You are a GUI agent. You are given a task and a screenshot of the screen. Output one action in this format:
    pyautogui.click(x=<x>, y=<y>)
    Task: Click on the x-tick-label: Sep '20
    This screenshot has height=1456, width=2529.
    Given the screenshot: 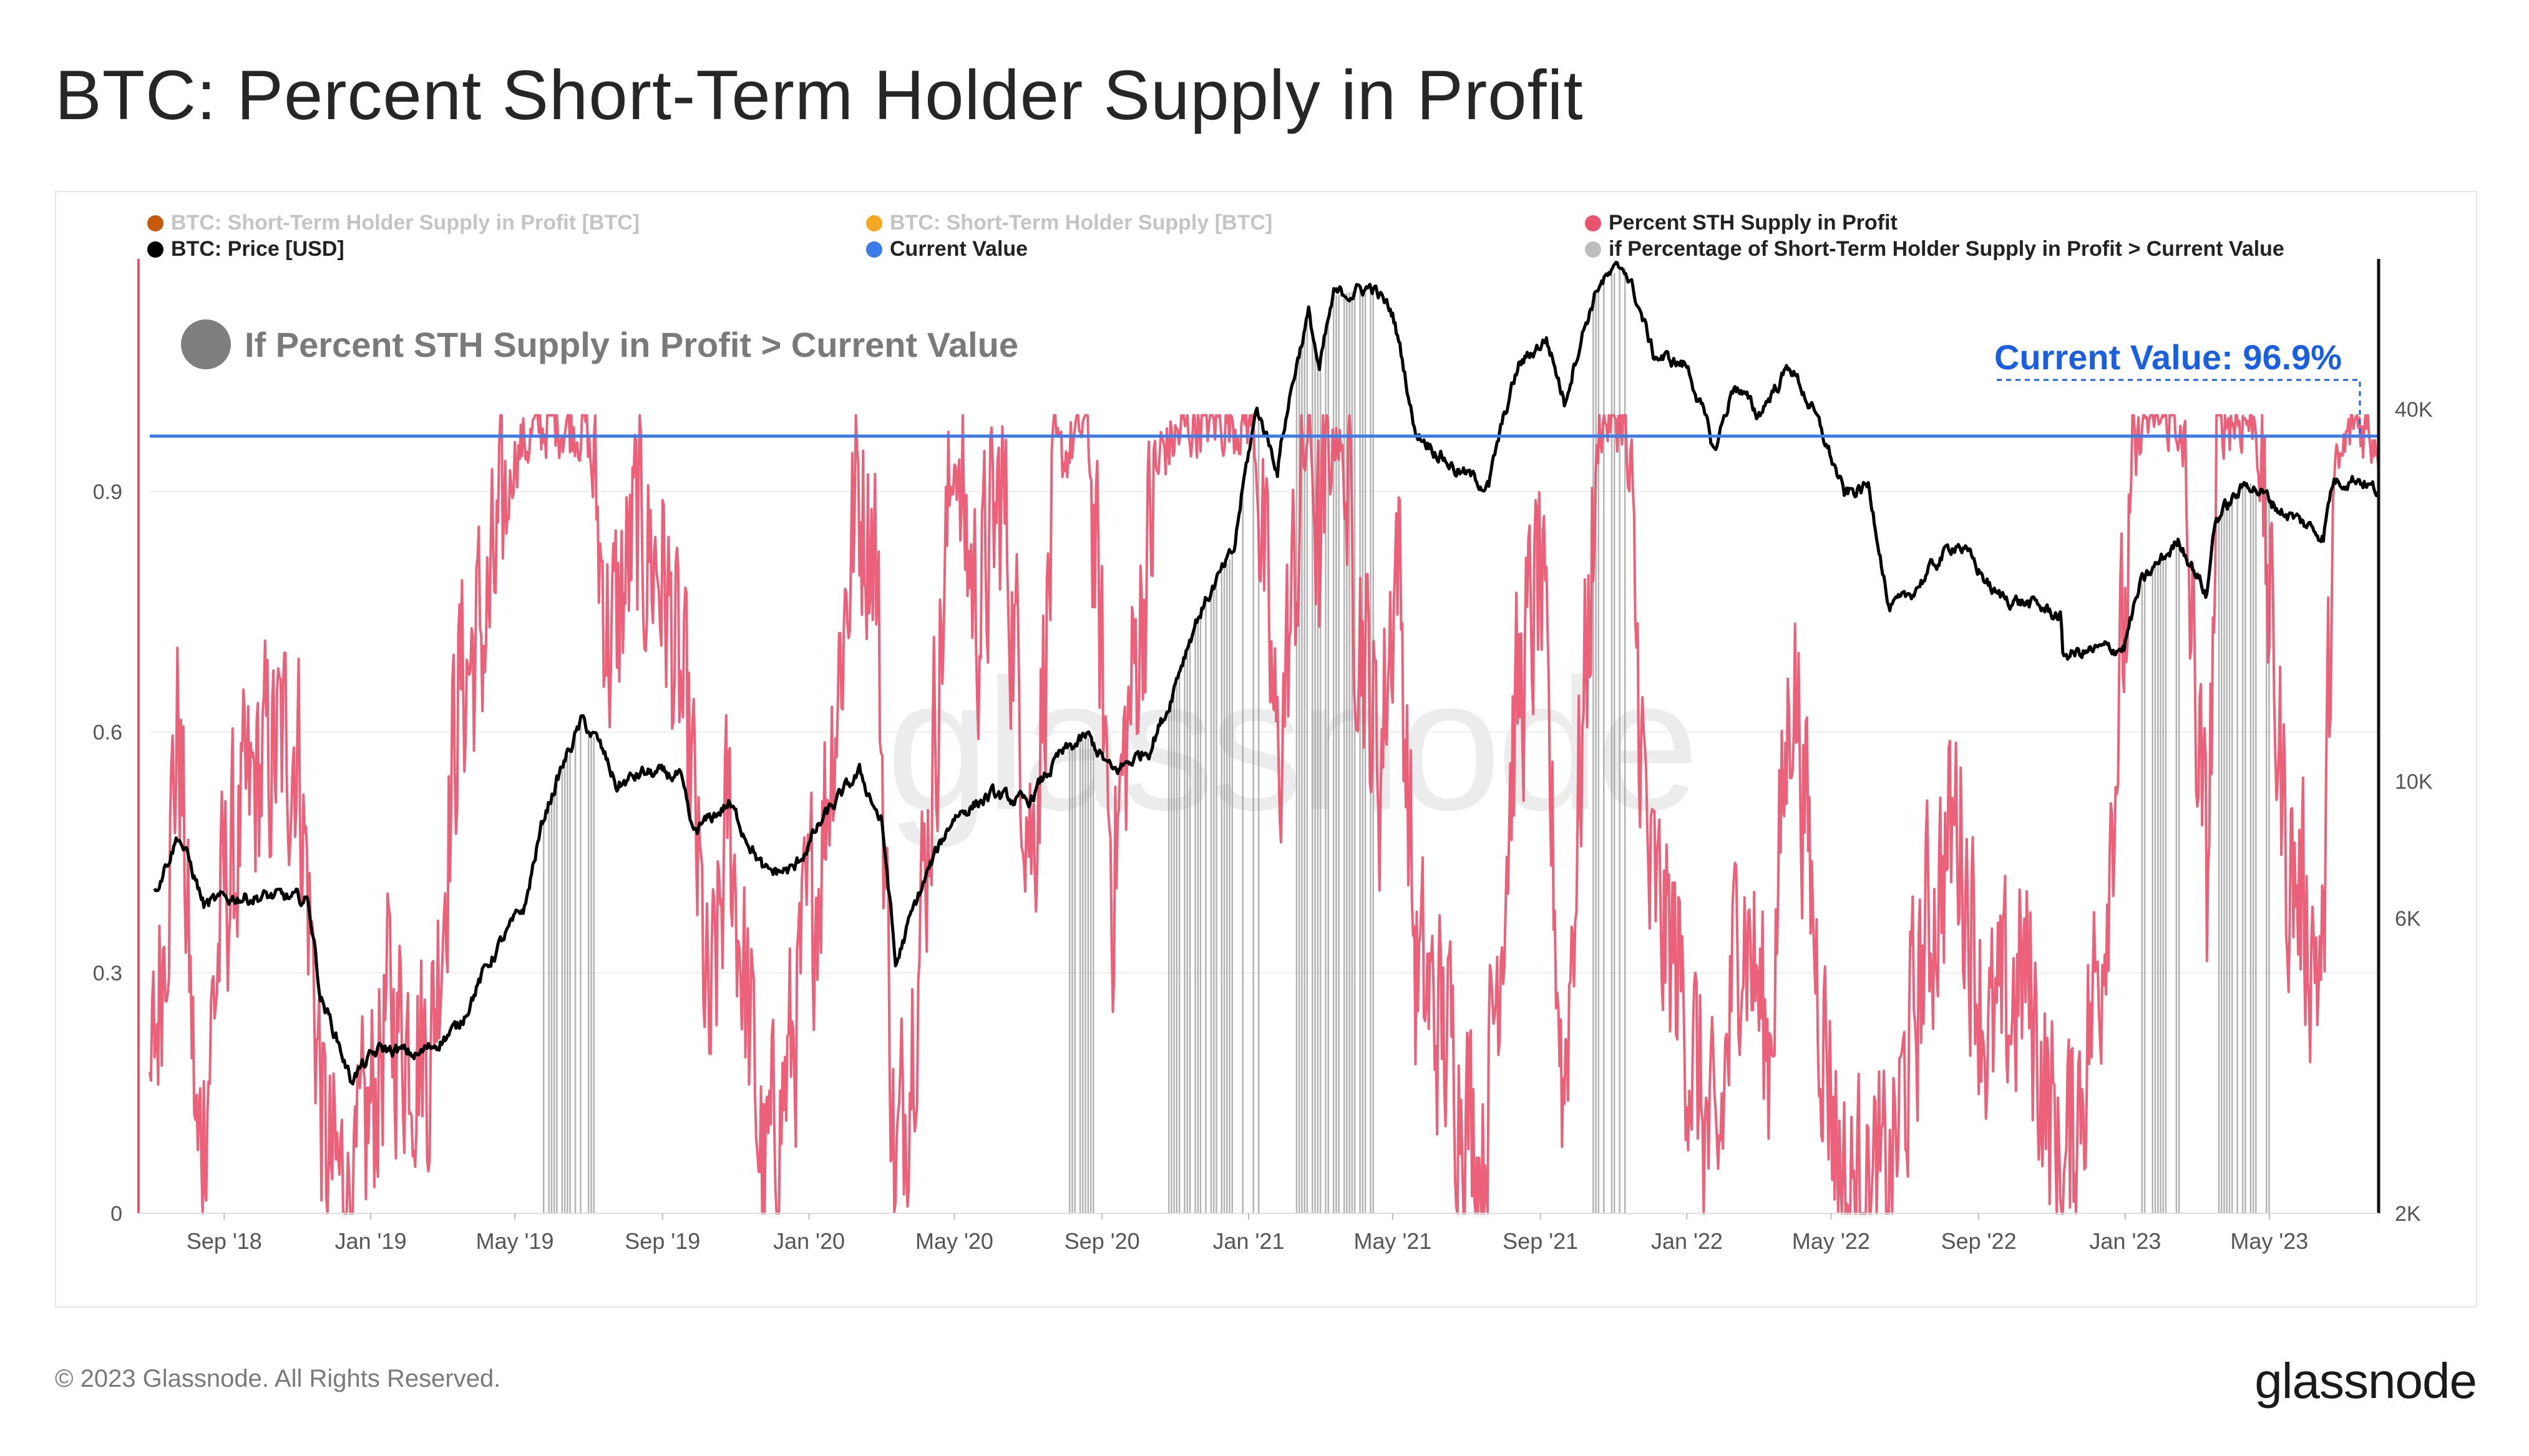 What is the action you would take?
    pyautogui.click(x=1102, y=1241)
    